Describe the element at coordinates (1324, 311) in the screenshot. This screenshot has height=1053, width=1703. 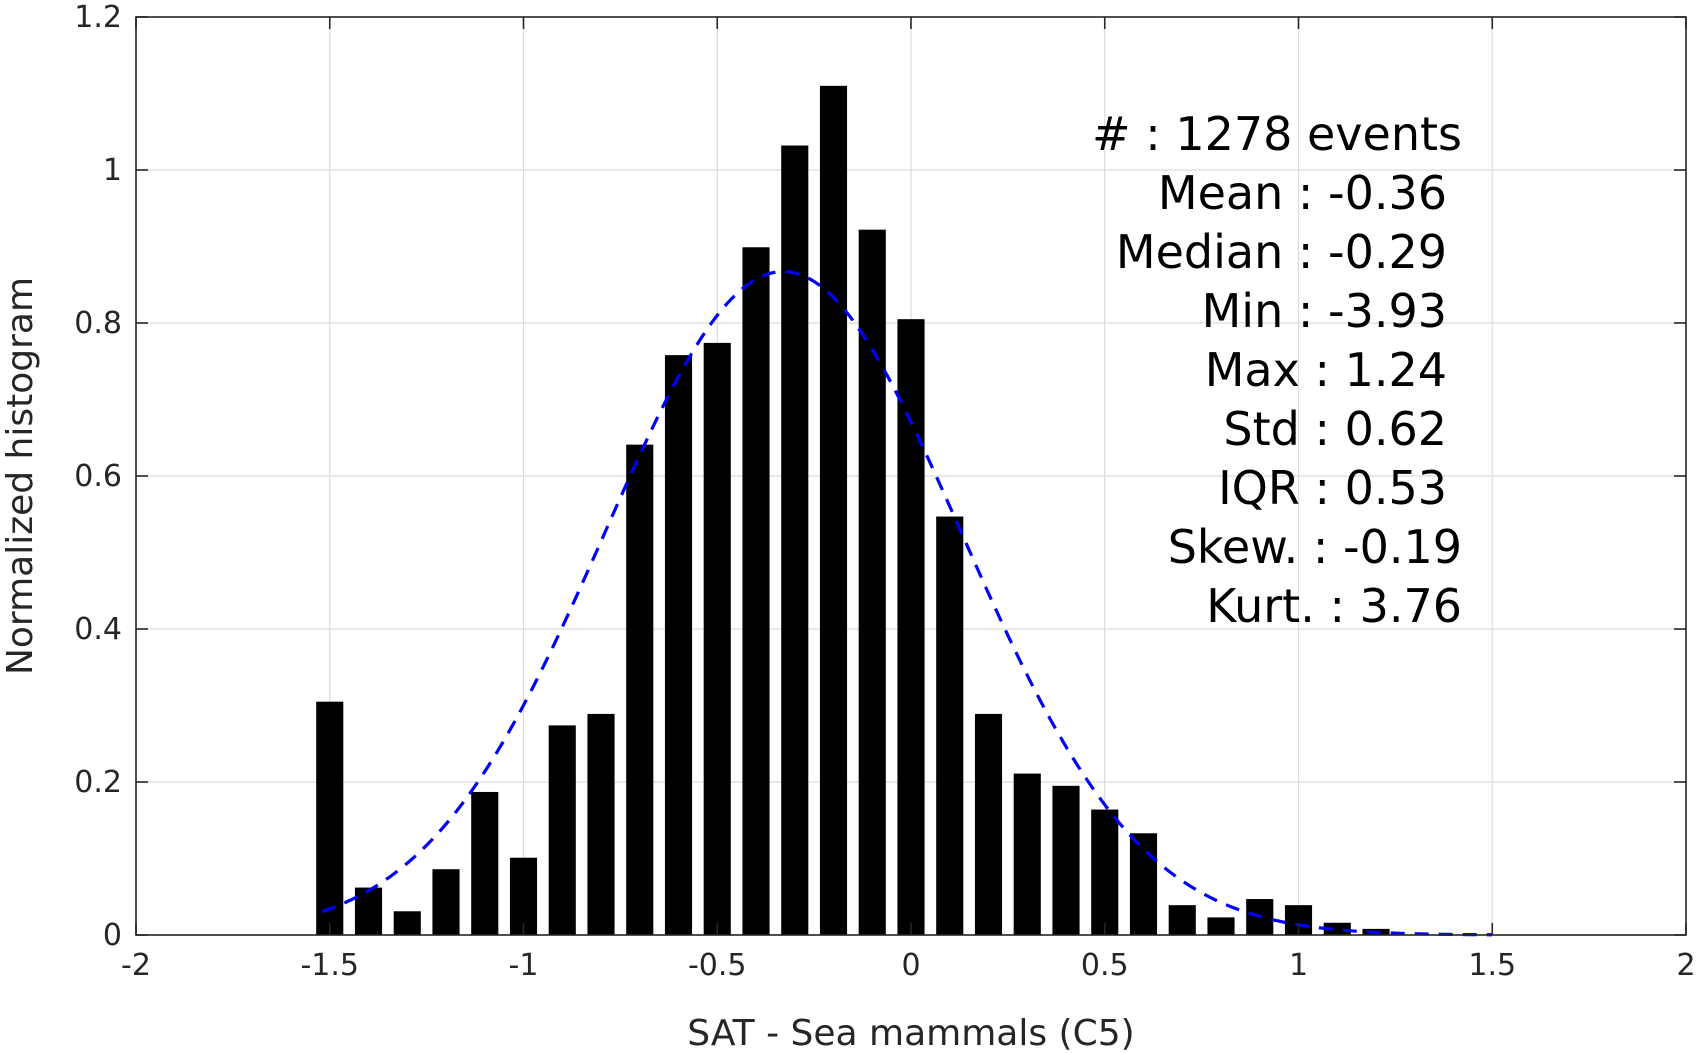
I see `stat-line: Min : -3.93` at that location.